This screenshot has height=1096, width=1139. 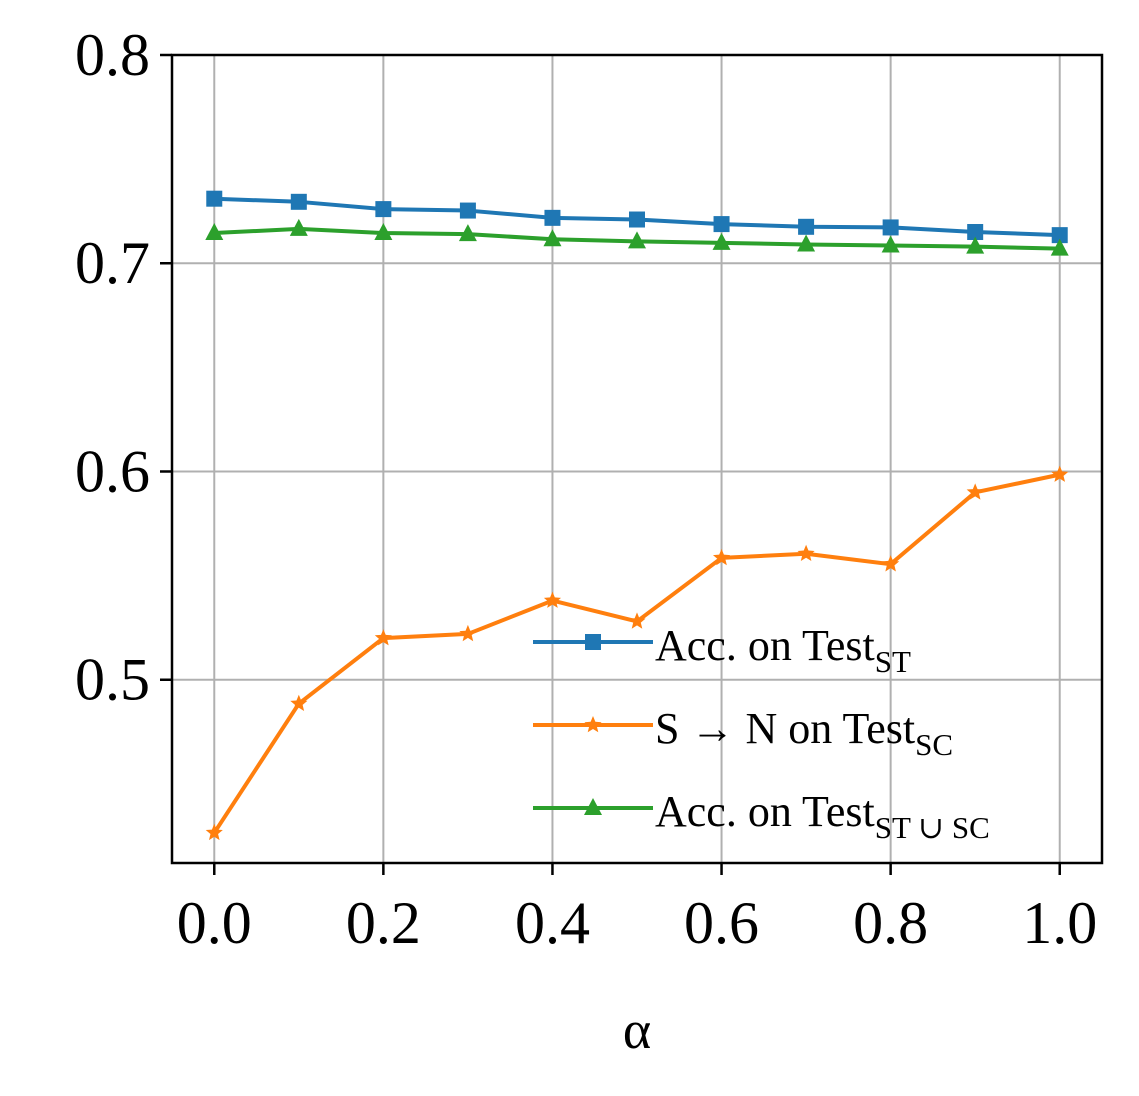 I want to click on series-st, so click(x=637, y=217).